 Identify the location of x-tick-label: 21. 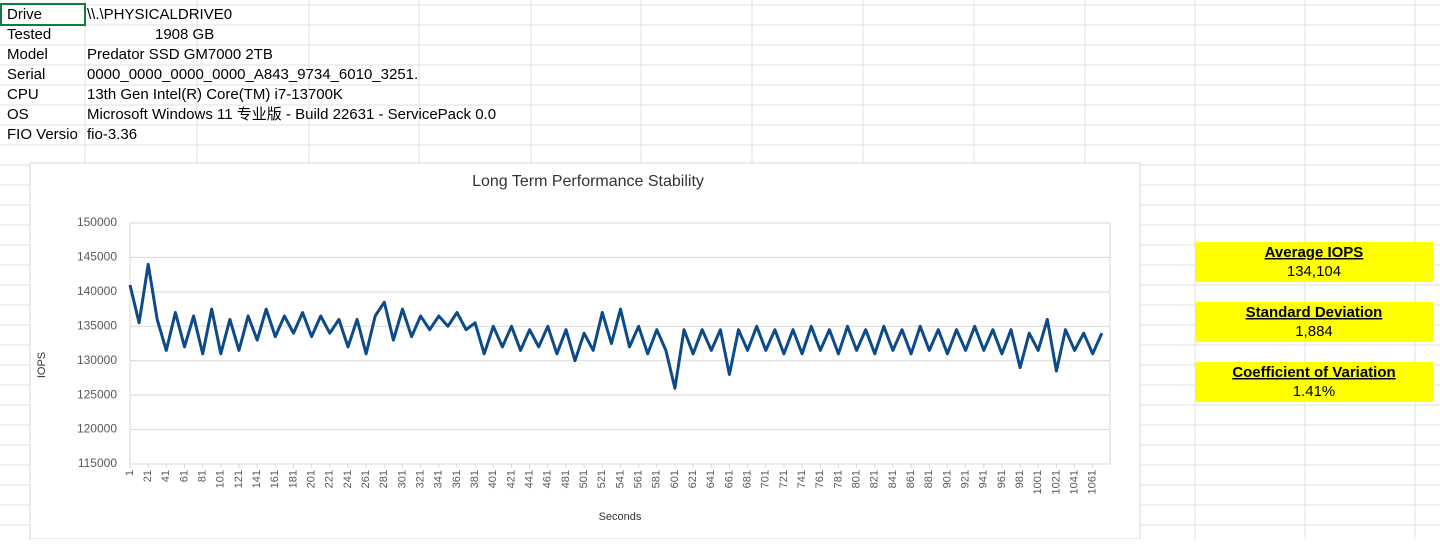
(148, 476).